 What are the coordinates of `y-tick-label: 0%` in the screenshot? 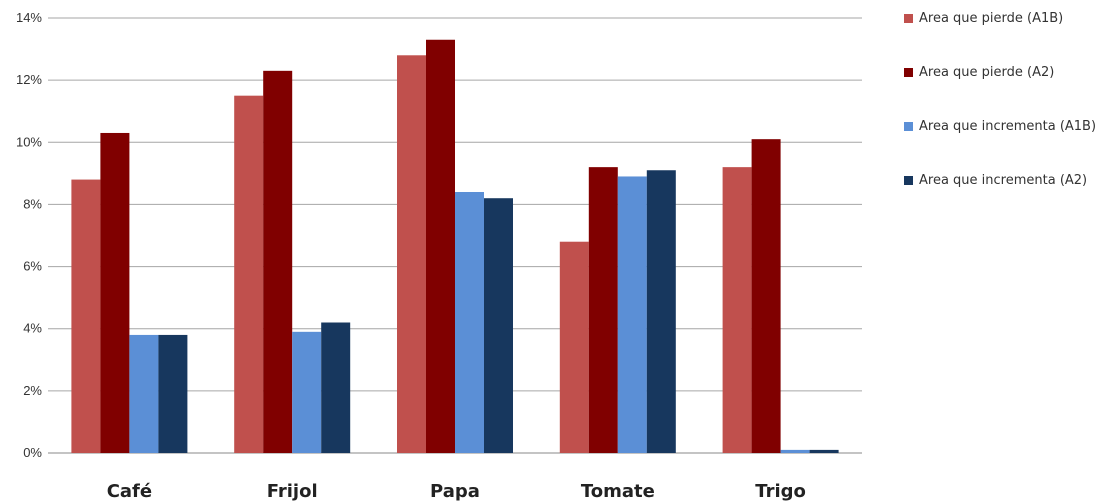 It's located at (32, 452).